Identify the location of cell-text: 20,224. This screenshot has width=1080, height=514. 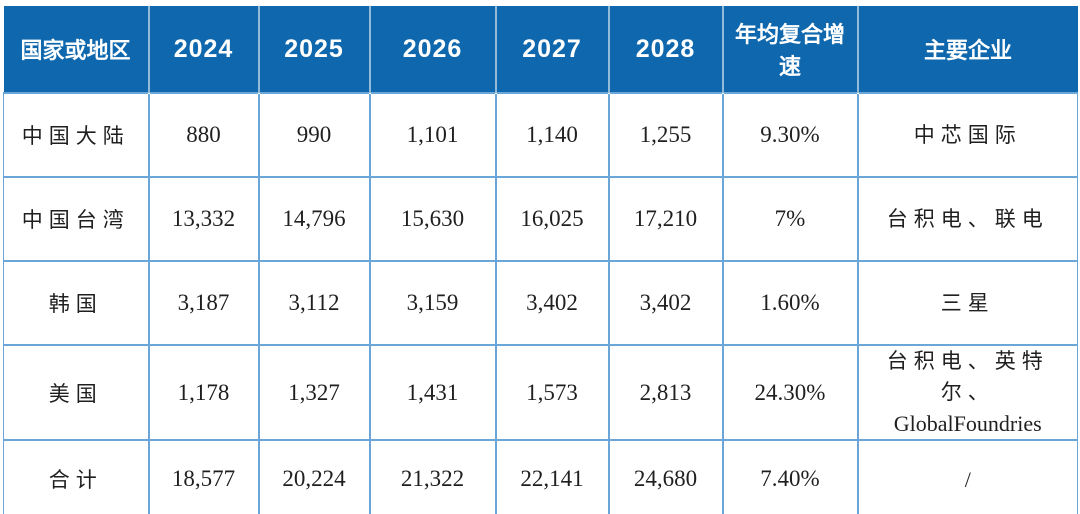
(314, 478).